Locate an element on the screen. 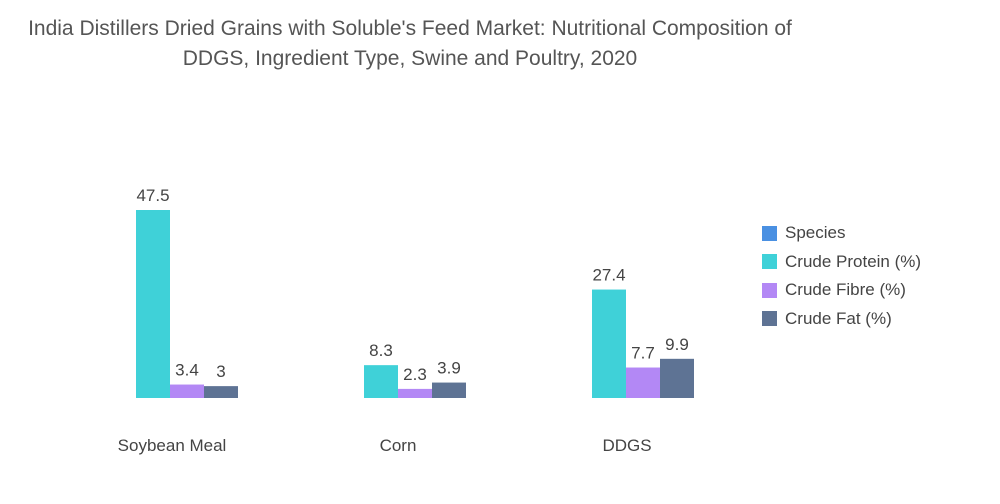 The width and height of the screenshot is (1000, 504). data-label-soybean-meal-crude-fibre: 3.4 is located at coordinates (187, 370).